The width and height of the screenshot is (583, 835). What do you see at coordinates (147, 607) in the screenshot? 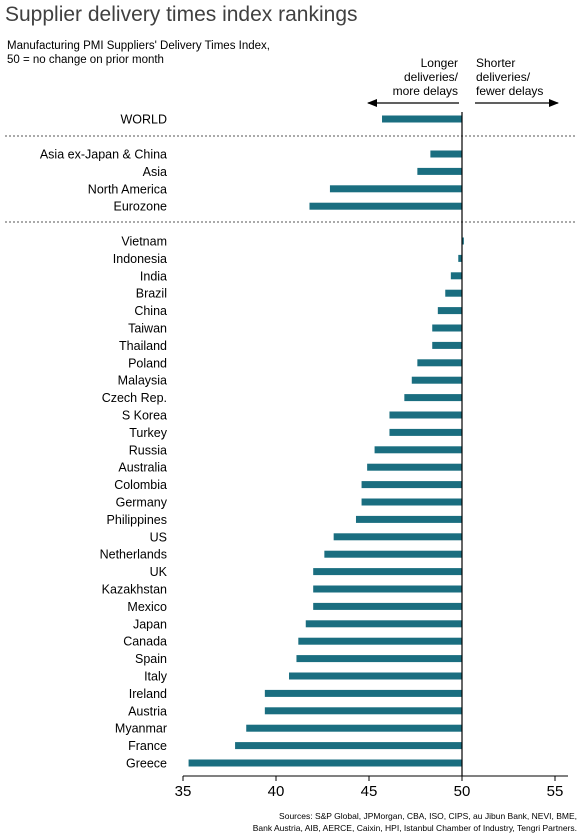
I see `category-label-mexico: Mexico` at bounding box center [147, 607].